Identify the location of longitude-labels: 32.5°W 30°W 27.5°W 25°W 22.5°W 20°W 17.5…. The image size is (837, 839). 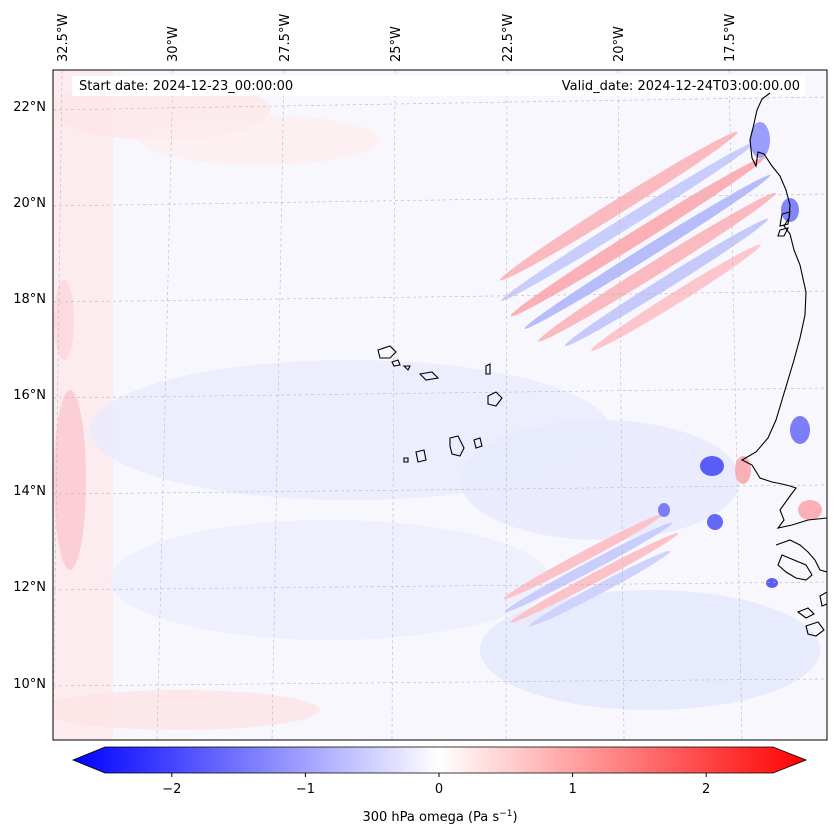
(397, 38).